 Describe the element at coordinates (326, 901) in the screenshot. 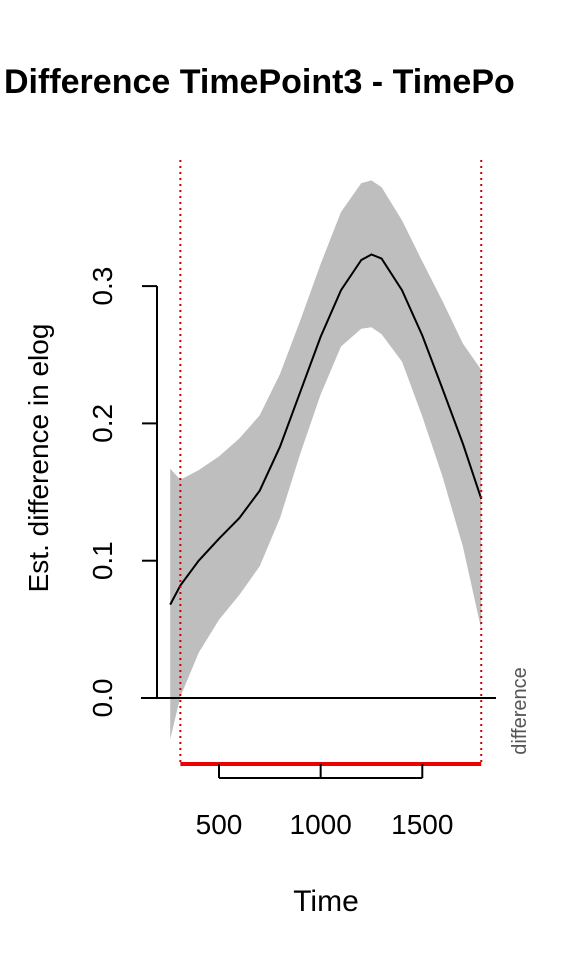

I see `x-axis-label: Time` at that location.